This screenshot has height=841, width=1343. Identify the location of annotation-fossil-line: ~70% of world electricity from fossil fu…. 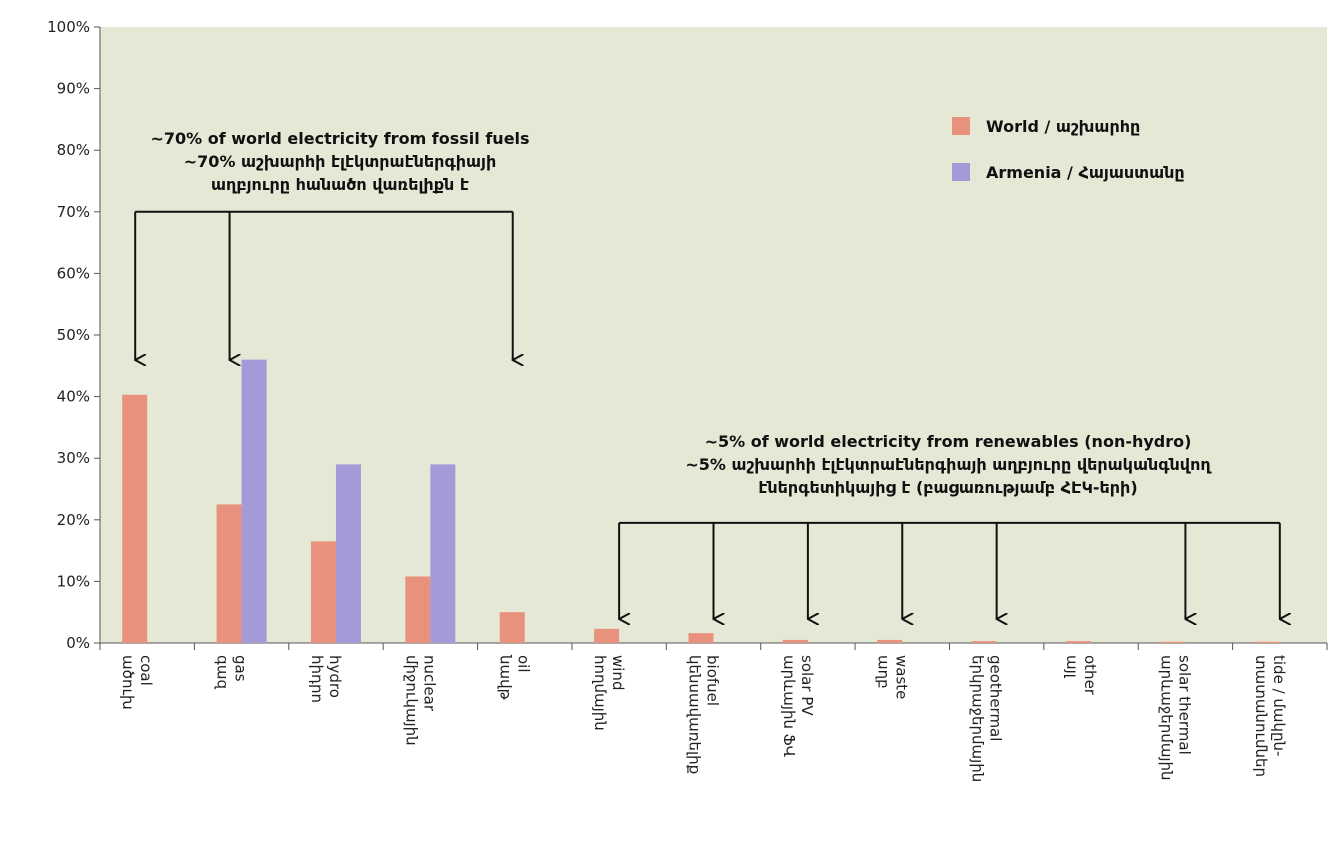
(339, 138).